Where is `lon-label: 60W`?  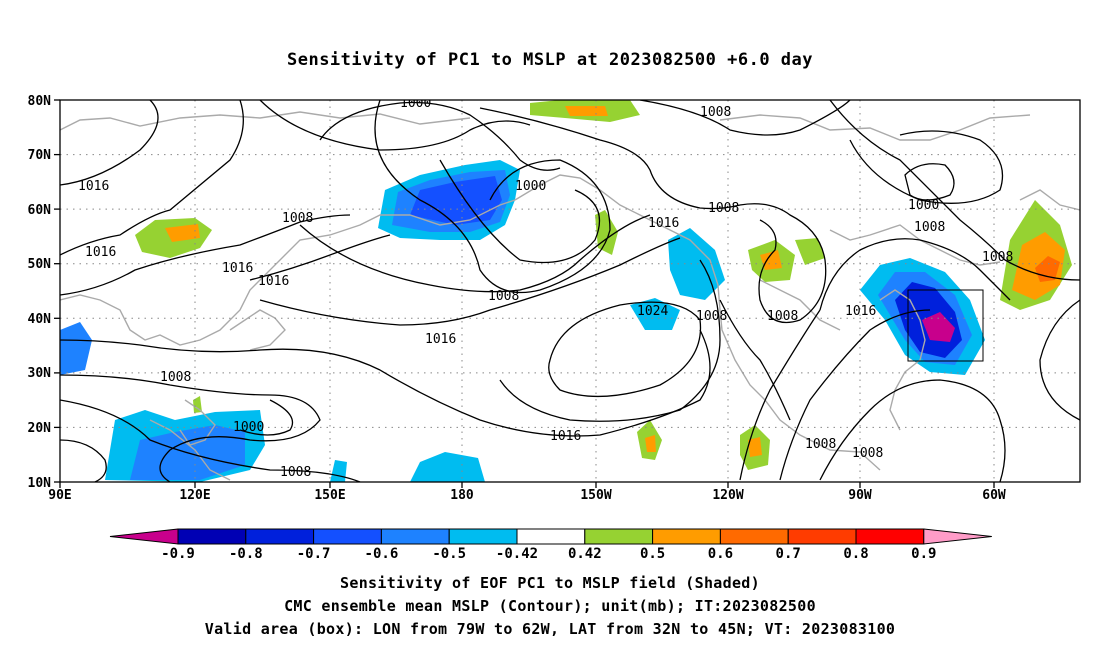
lon-label: 60W is located at coordinates (994, 495).